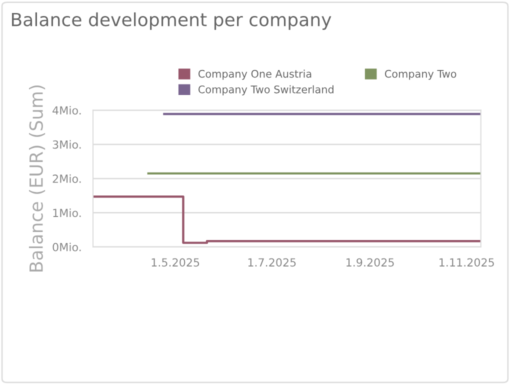 Image resolution: width=511 pixels, height=384 pixels. What do you see at coordinates (66, 144) in the screenshot?
I see `y-tick-label: 3Mio.` at bounding box center [66, 144].